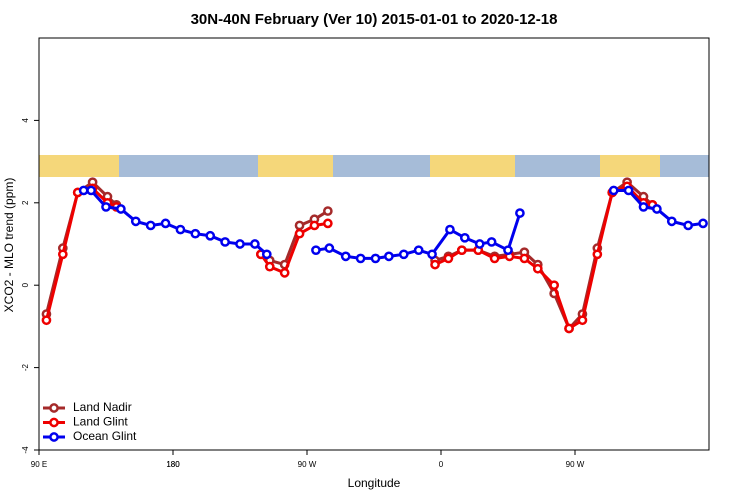  What do you see at coordinates (25, 450) in the screenshot?
I see `y-tick-label: -4` at bounding box center [25, 450].